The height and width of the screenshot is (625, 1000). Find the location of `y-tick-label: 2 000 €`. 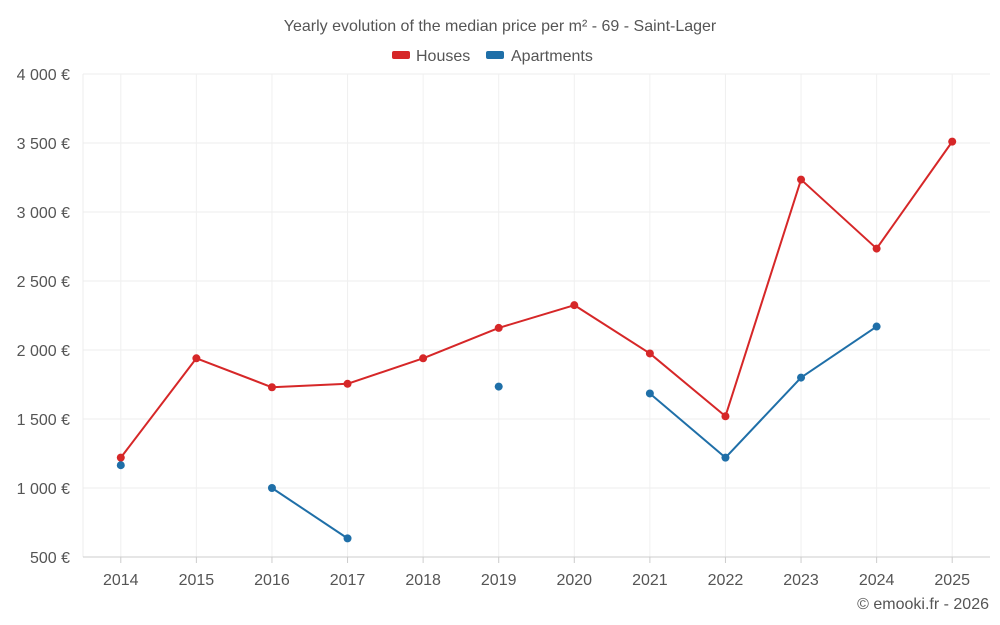

y-tick-label: 2 000 € is located at coordinates (43, 351).